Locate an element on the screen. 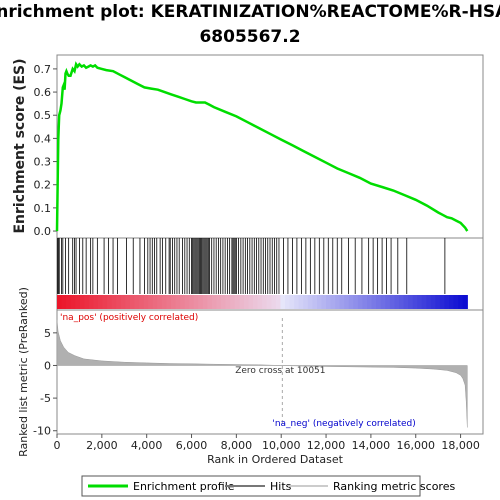  x-axis-label: Rank in Ordered Dataset is located at coordinates (275, 459).